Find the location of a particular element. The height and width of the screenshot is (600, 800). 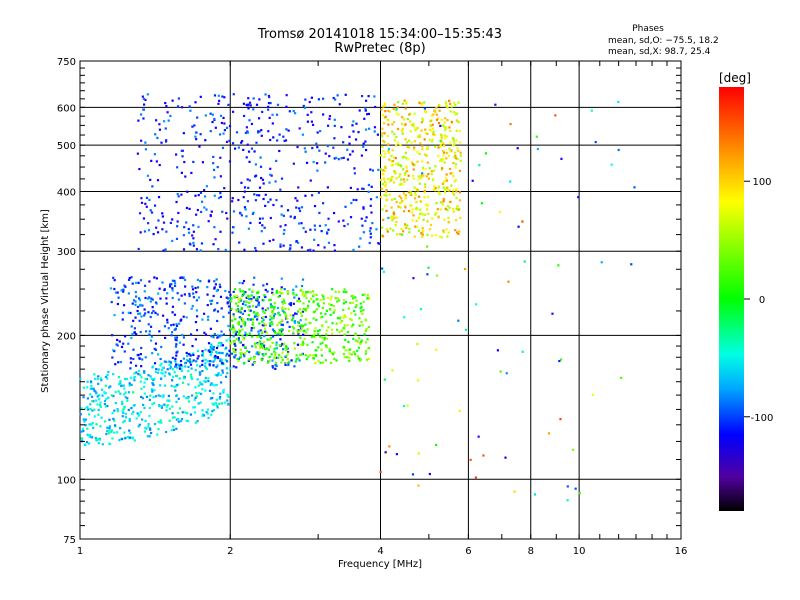

x-tick-label: 2 is located at coordinates (230, 551).